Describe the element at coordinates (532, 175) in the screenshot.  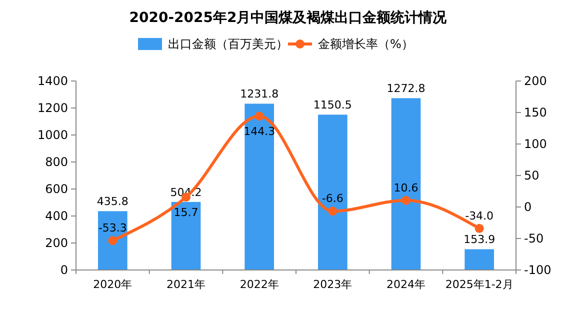
I see `y2-tick-label: 50` at that location.